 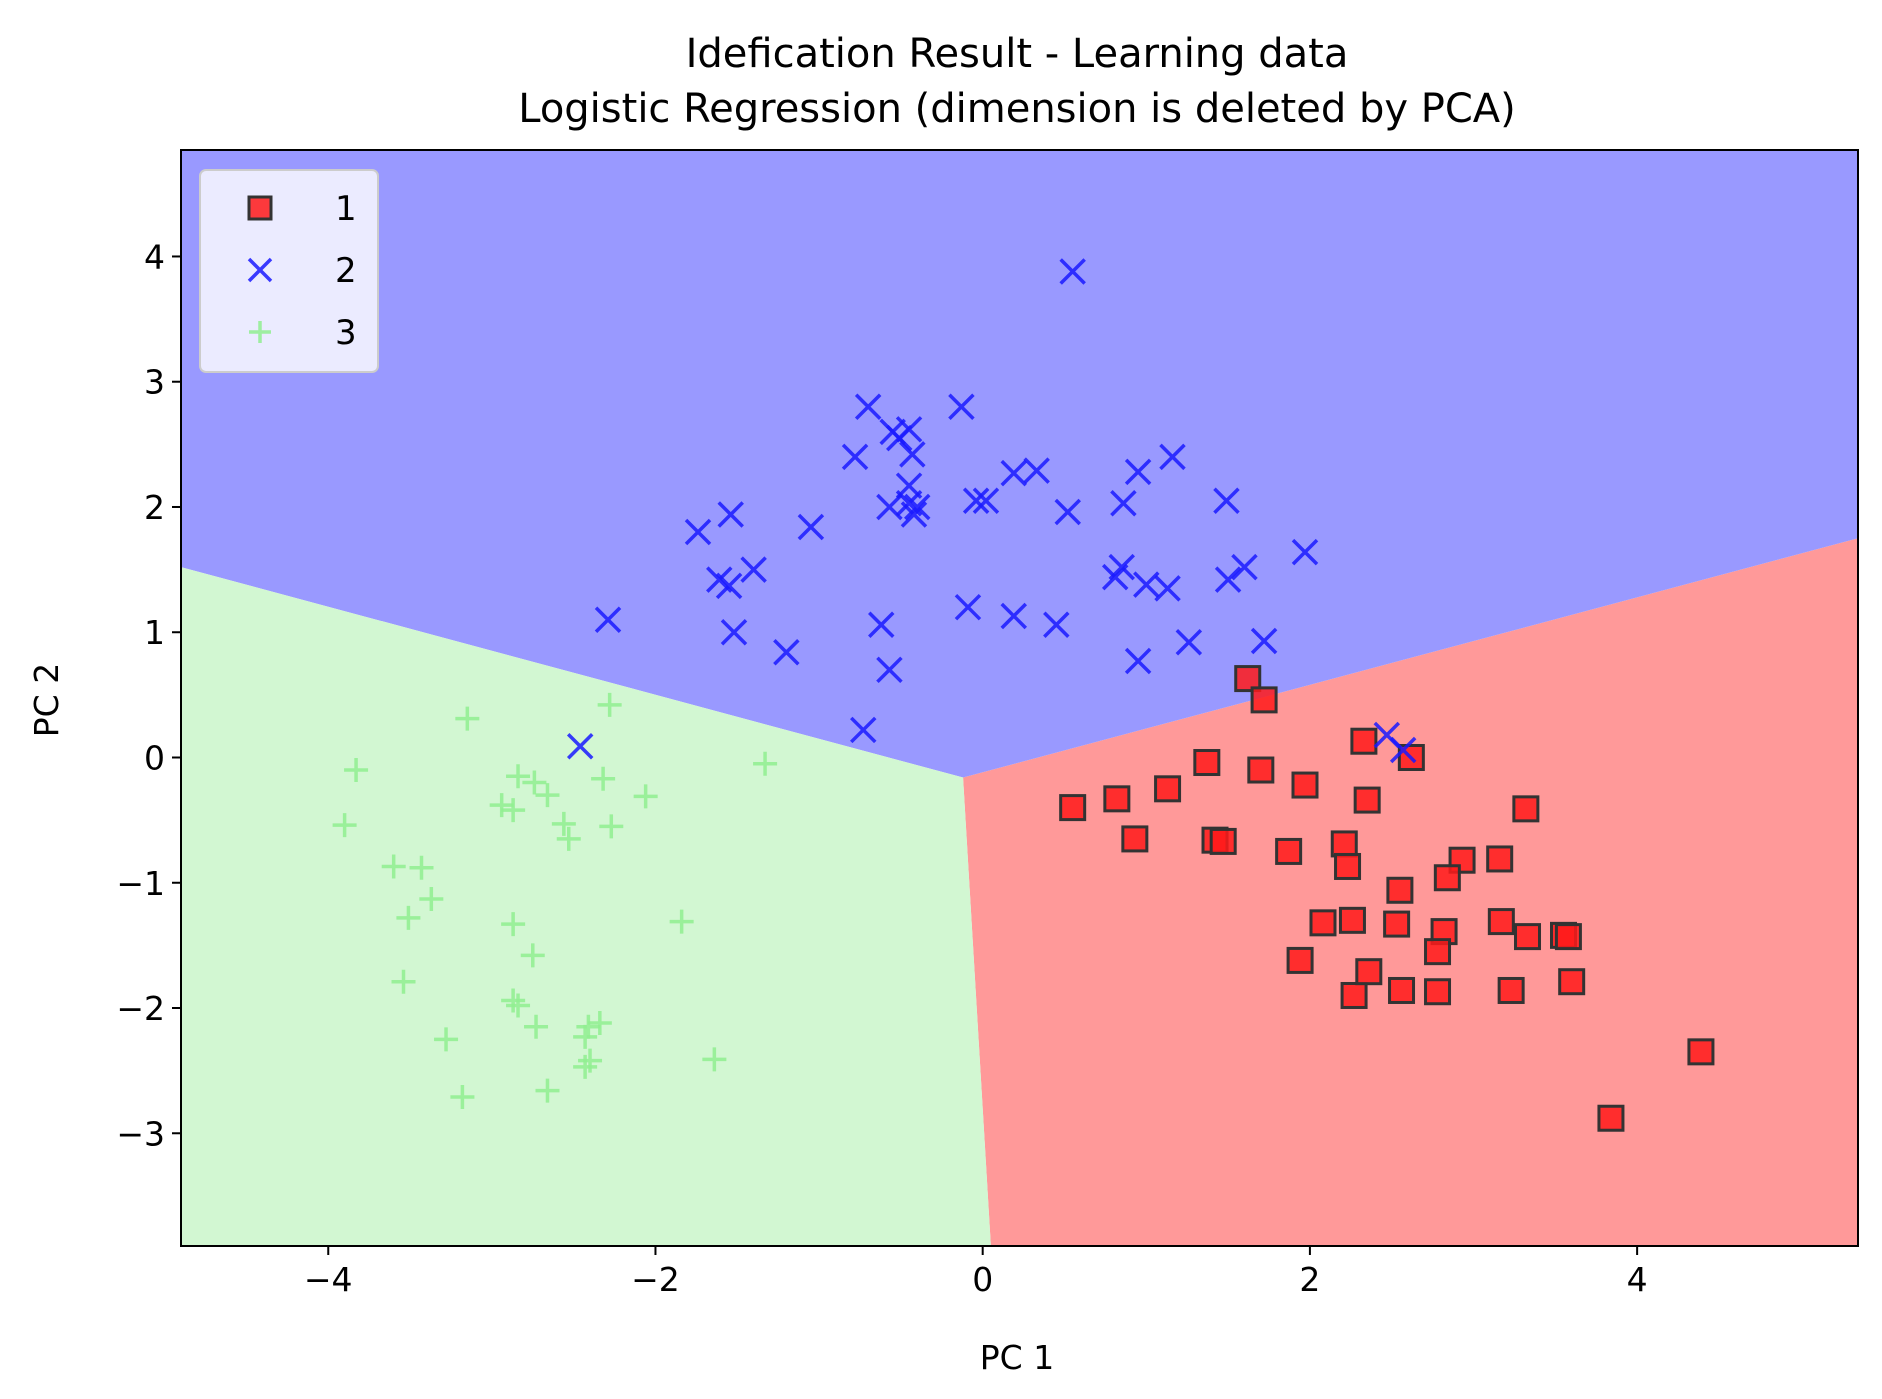 What do you see at coordinates (154, 256) in the screenshot?
I see `y-tick-label: 4` at bounding box center [154, 256].